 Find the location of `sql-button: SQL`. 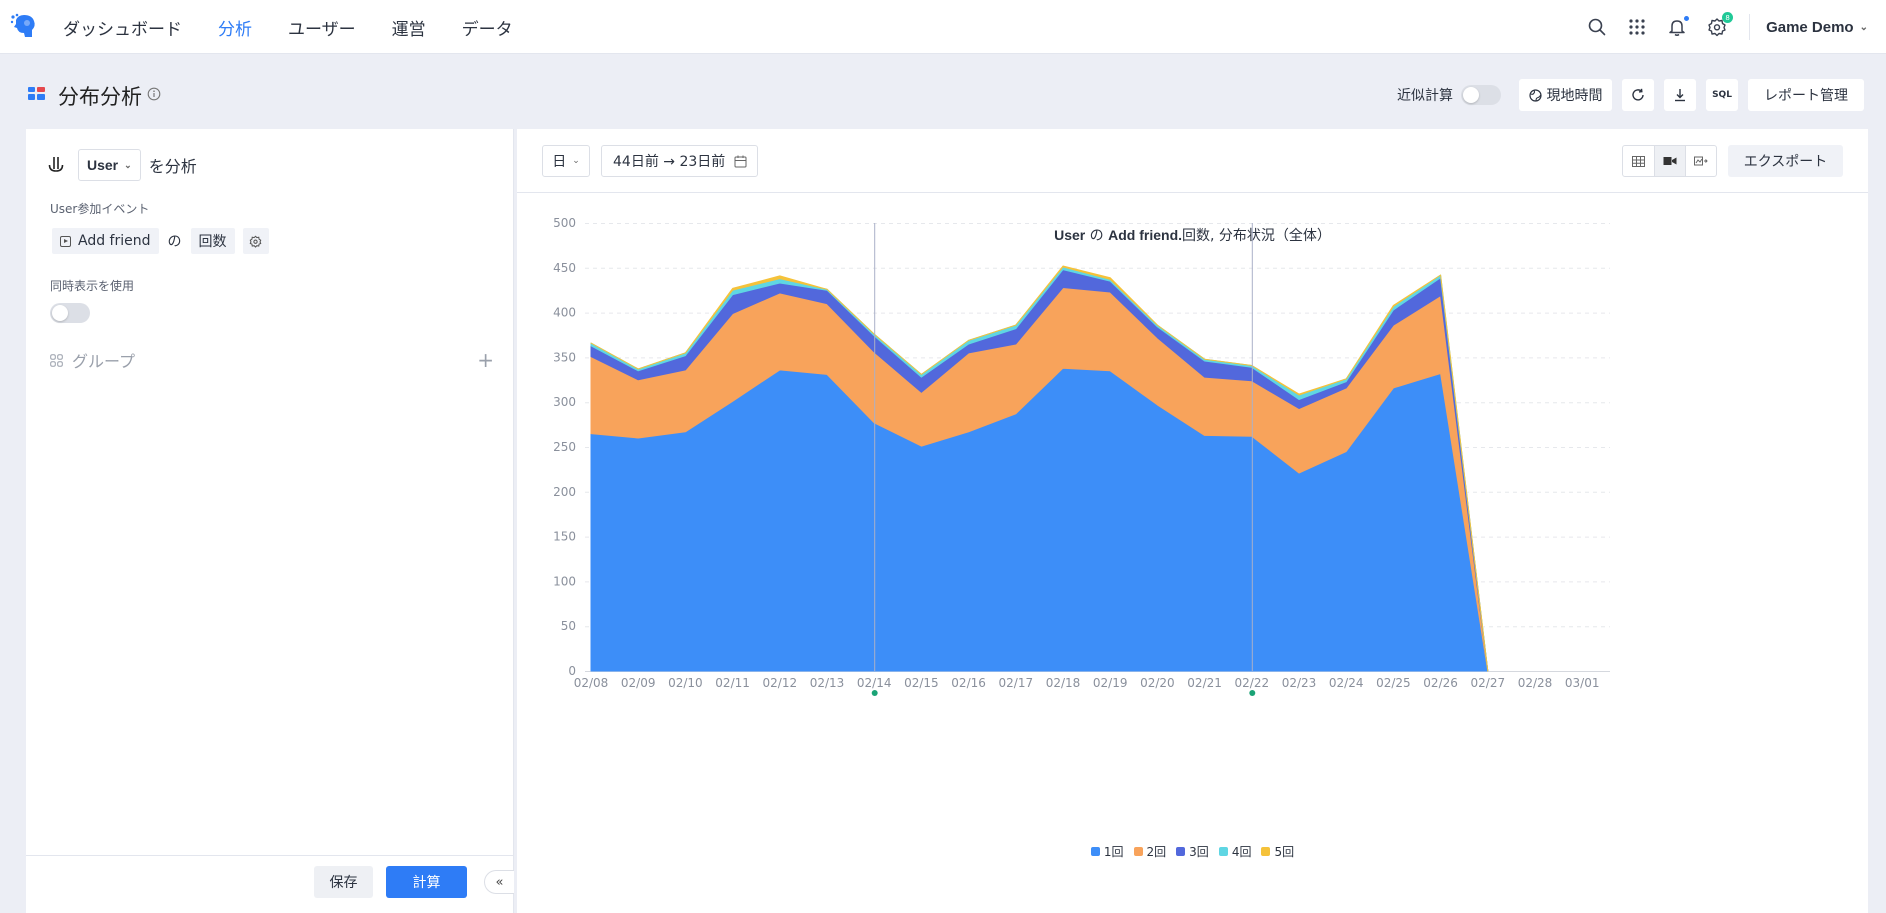

sql-button: SQL is located at coordinates (1722, 95).